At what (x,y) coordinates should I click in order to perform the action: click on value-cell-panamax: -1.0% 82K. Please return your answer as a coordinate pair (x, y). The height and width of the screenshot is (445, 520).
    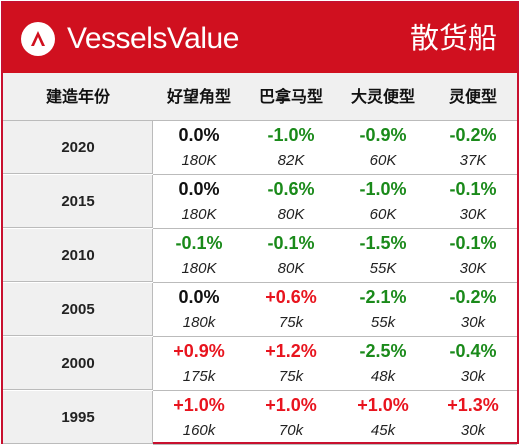
    Looking at the image, I should click on (291, 147).